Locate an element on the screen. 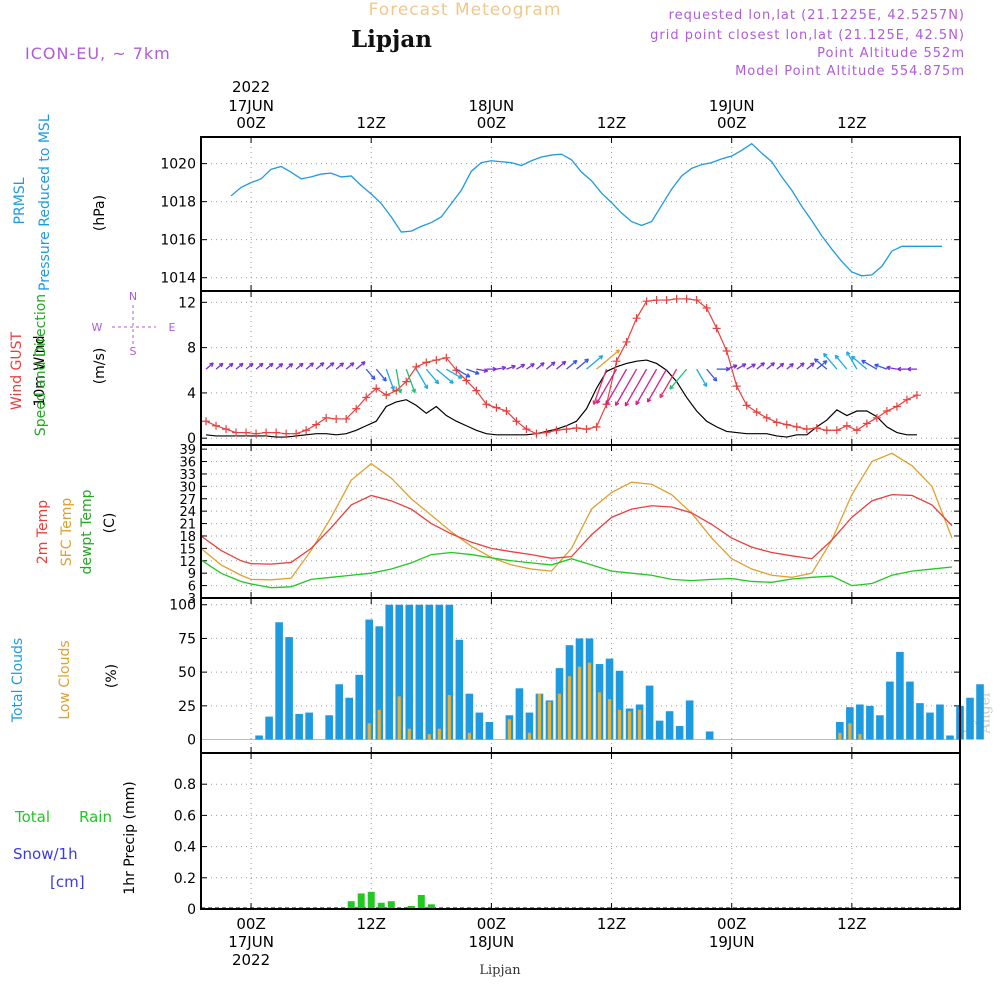 The width and height of the screenshot is (1000, 1000). top-time-label: 12Z is located at coordinates (371, 123).